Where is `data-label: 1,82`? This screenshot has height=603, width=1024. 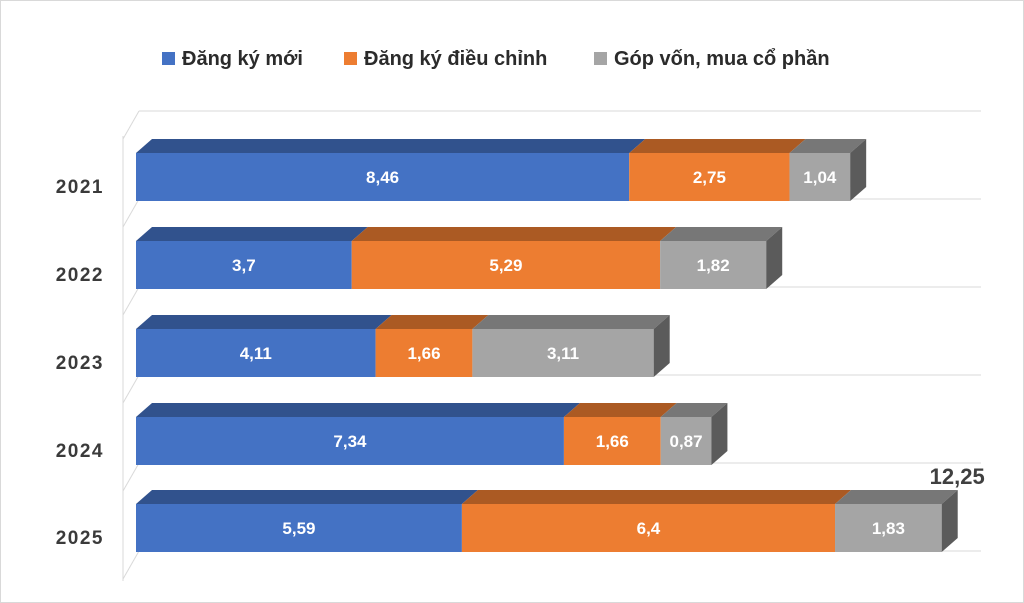 data-label: 1,82 is located at coordinates (713, 265).